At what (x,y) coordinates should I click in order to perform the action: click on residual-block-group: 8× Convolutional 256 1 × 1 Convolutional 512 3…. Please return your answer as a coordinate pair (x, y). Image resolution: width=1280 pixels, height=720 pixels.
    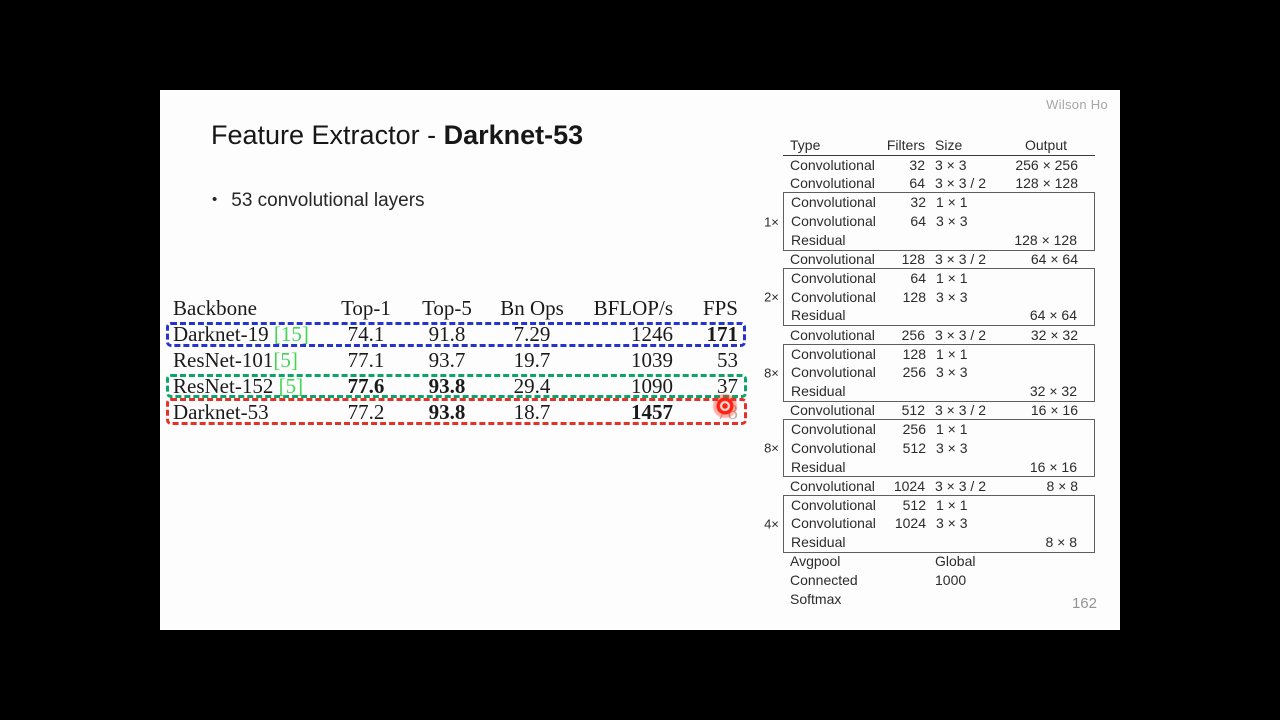
    Looking at the image, I should click on (929, 448).